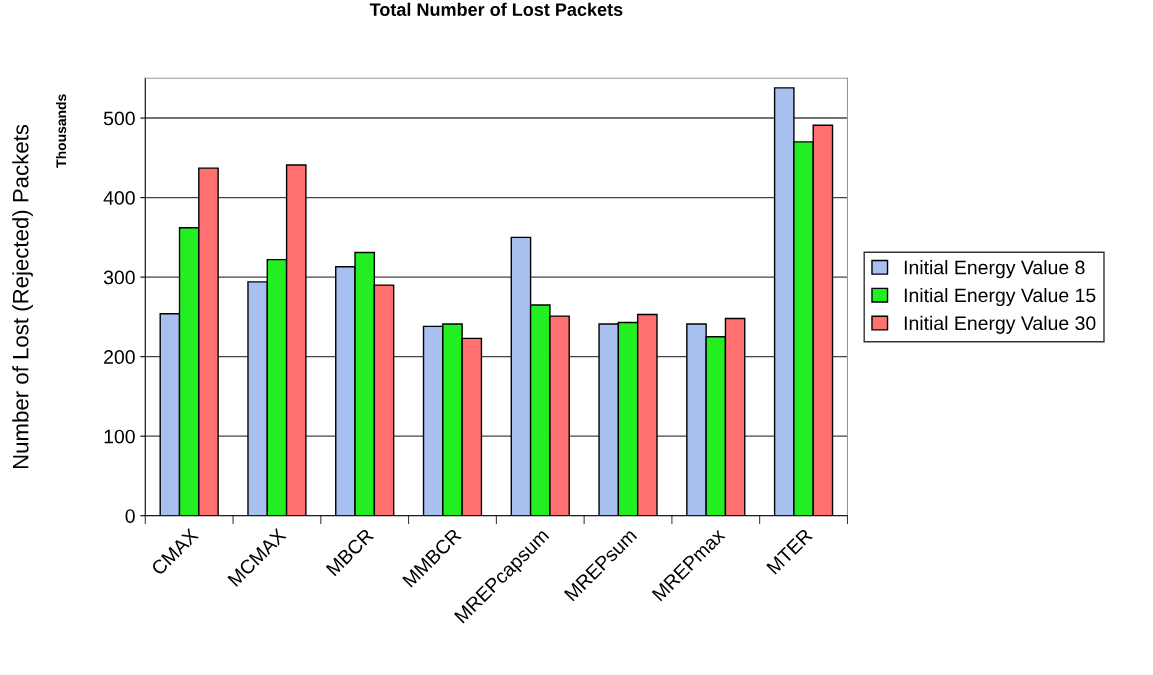 The width and height of the screenshot is (1153, 675). What do you see at coordinates (1000, 324) in the screenshot?
I see `legend-label: Initial Energy Value 30` at bounding box center [1000, 324].